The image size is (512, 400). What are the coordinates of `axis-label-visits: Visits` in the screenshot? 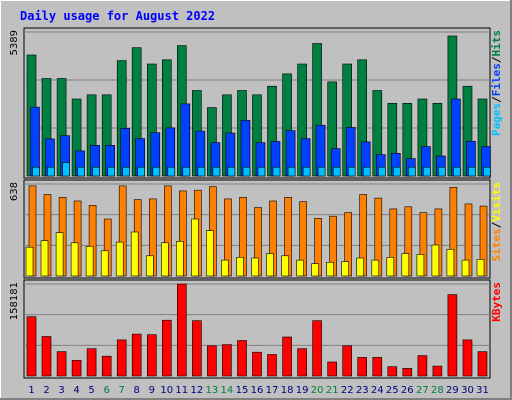 It's located at (496, 202).